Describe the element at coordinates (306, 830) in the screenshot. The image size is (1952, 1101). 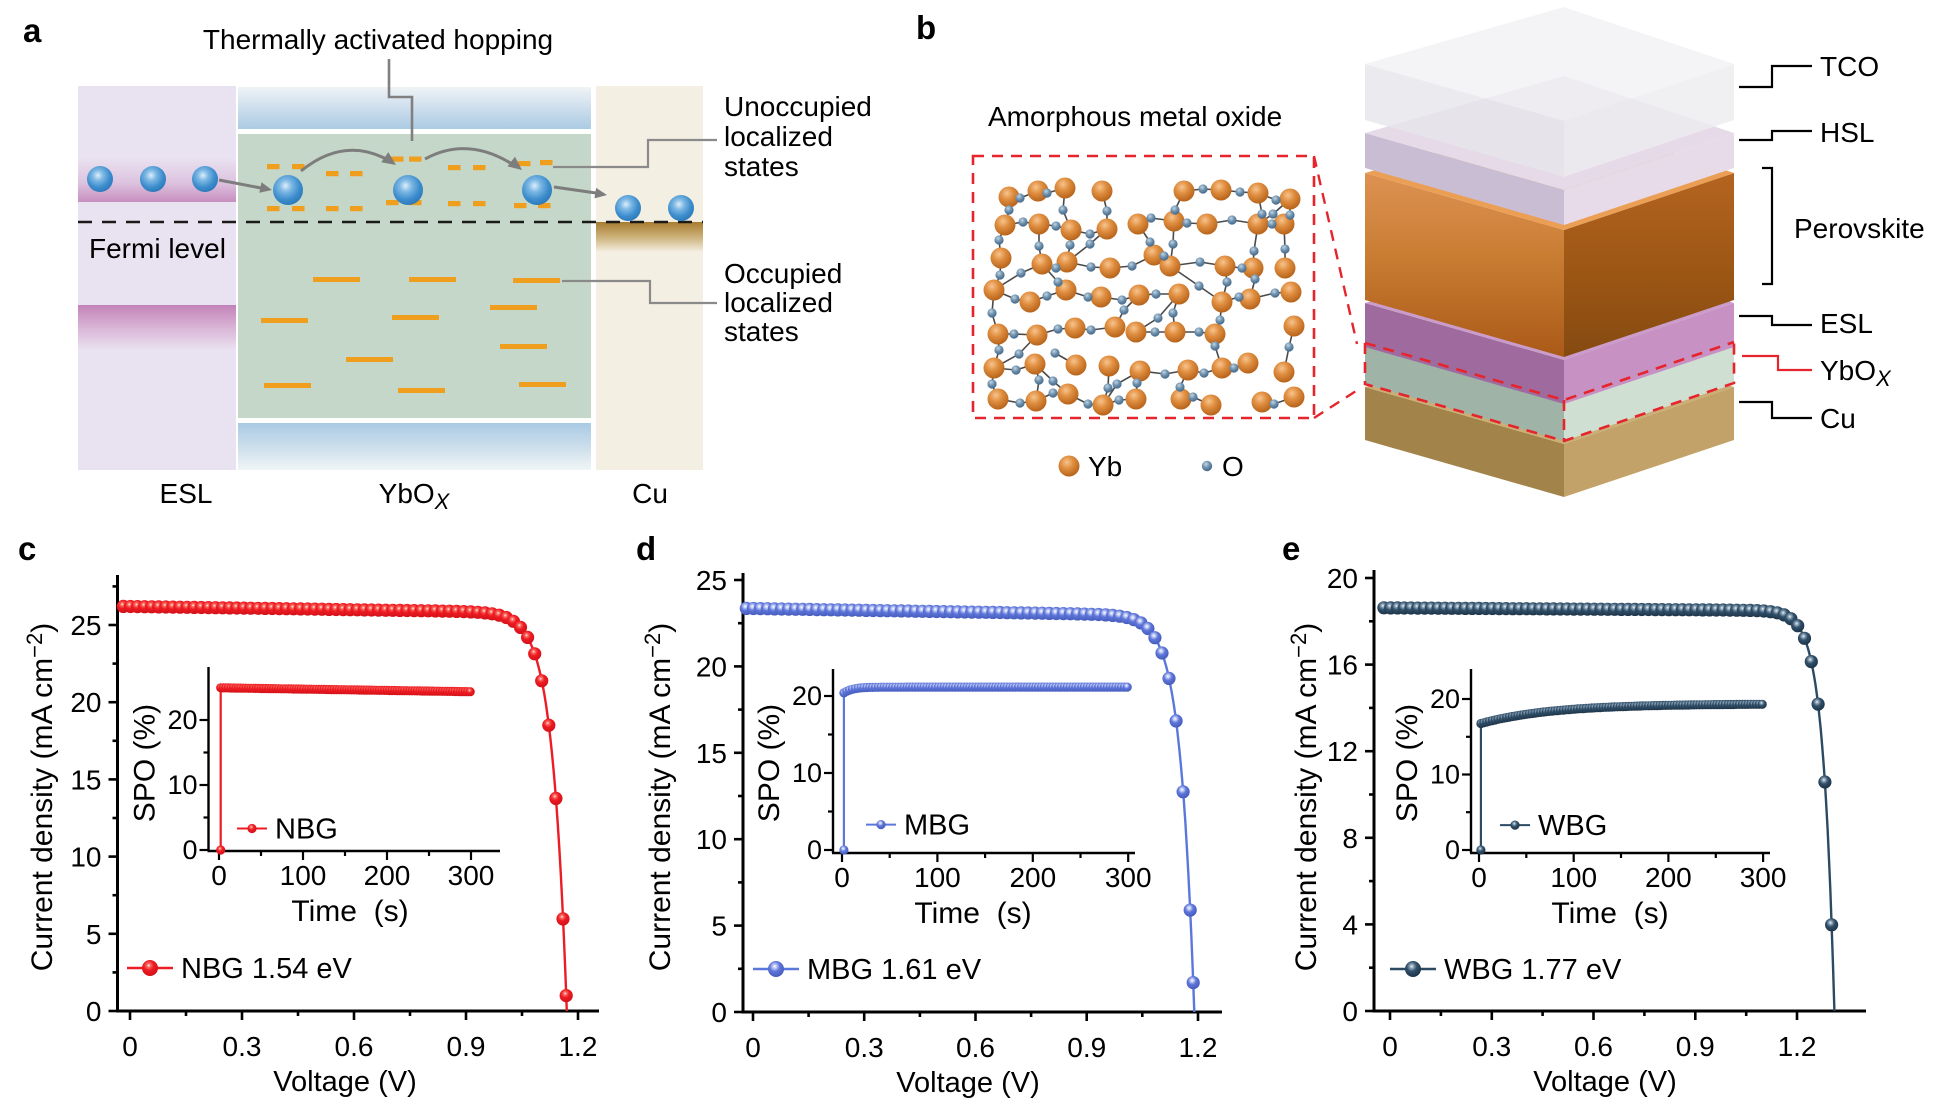
I see `svg-text: NBG` at that location.